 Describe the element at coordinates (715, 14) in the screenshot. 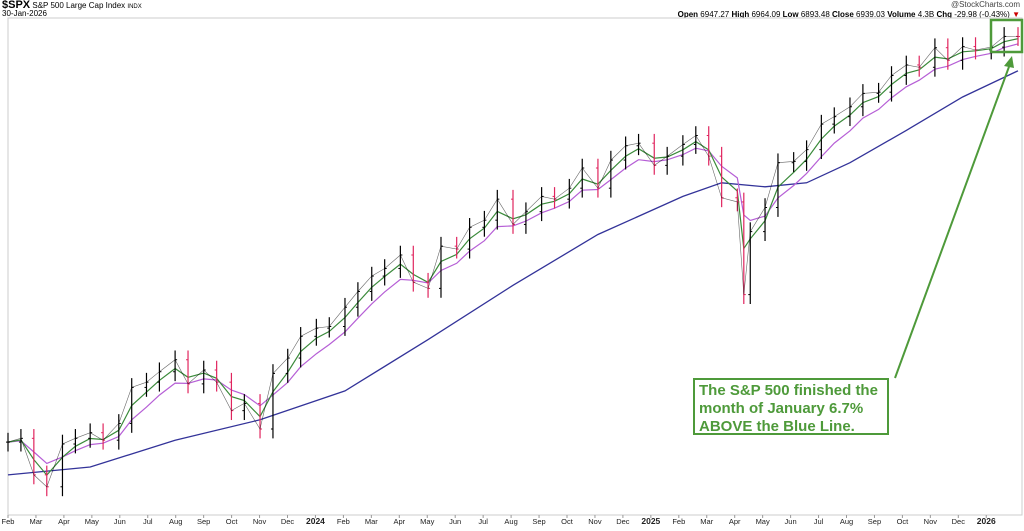

I see `open-value: 6947.27` at that location.